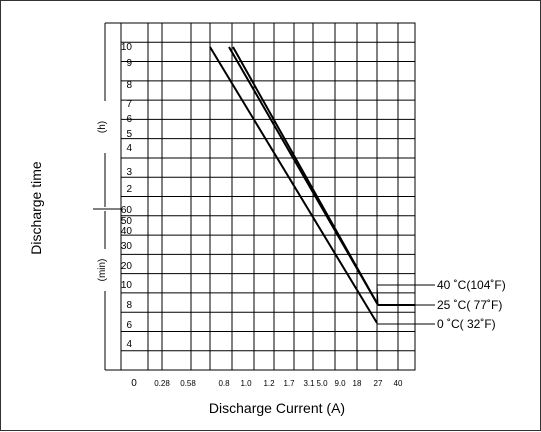 This screenshot has height=432, width=541. What do you see at coordinates (102, 127) in the screenshot?
I see `y-unit-hours: (h)` at bounding box center [102, 127].